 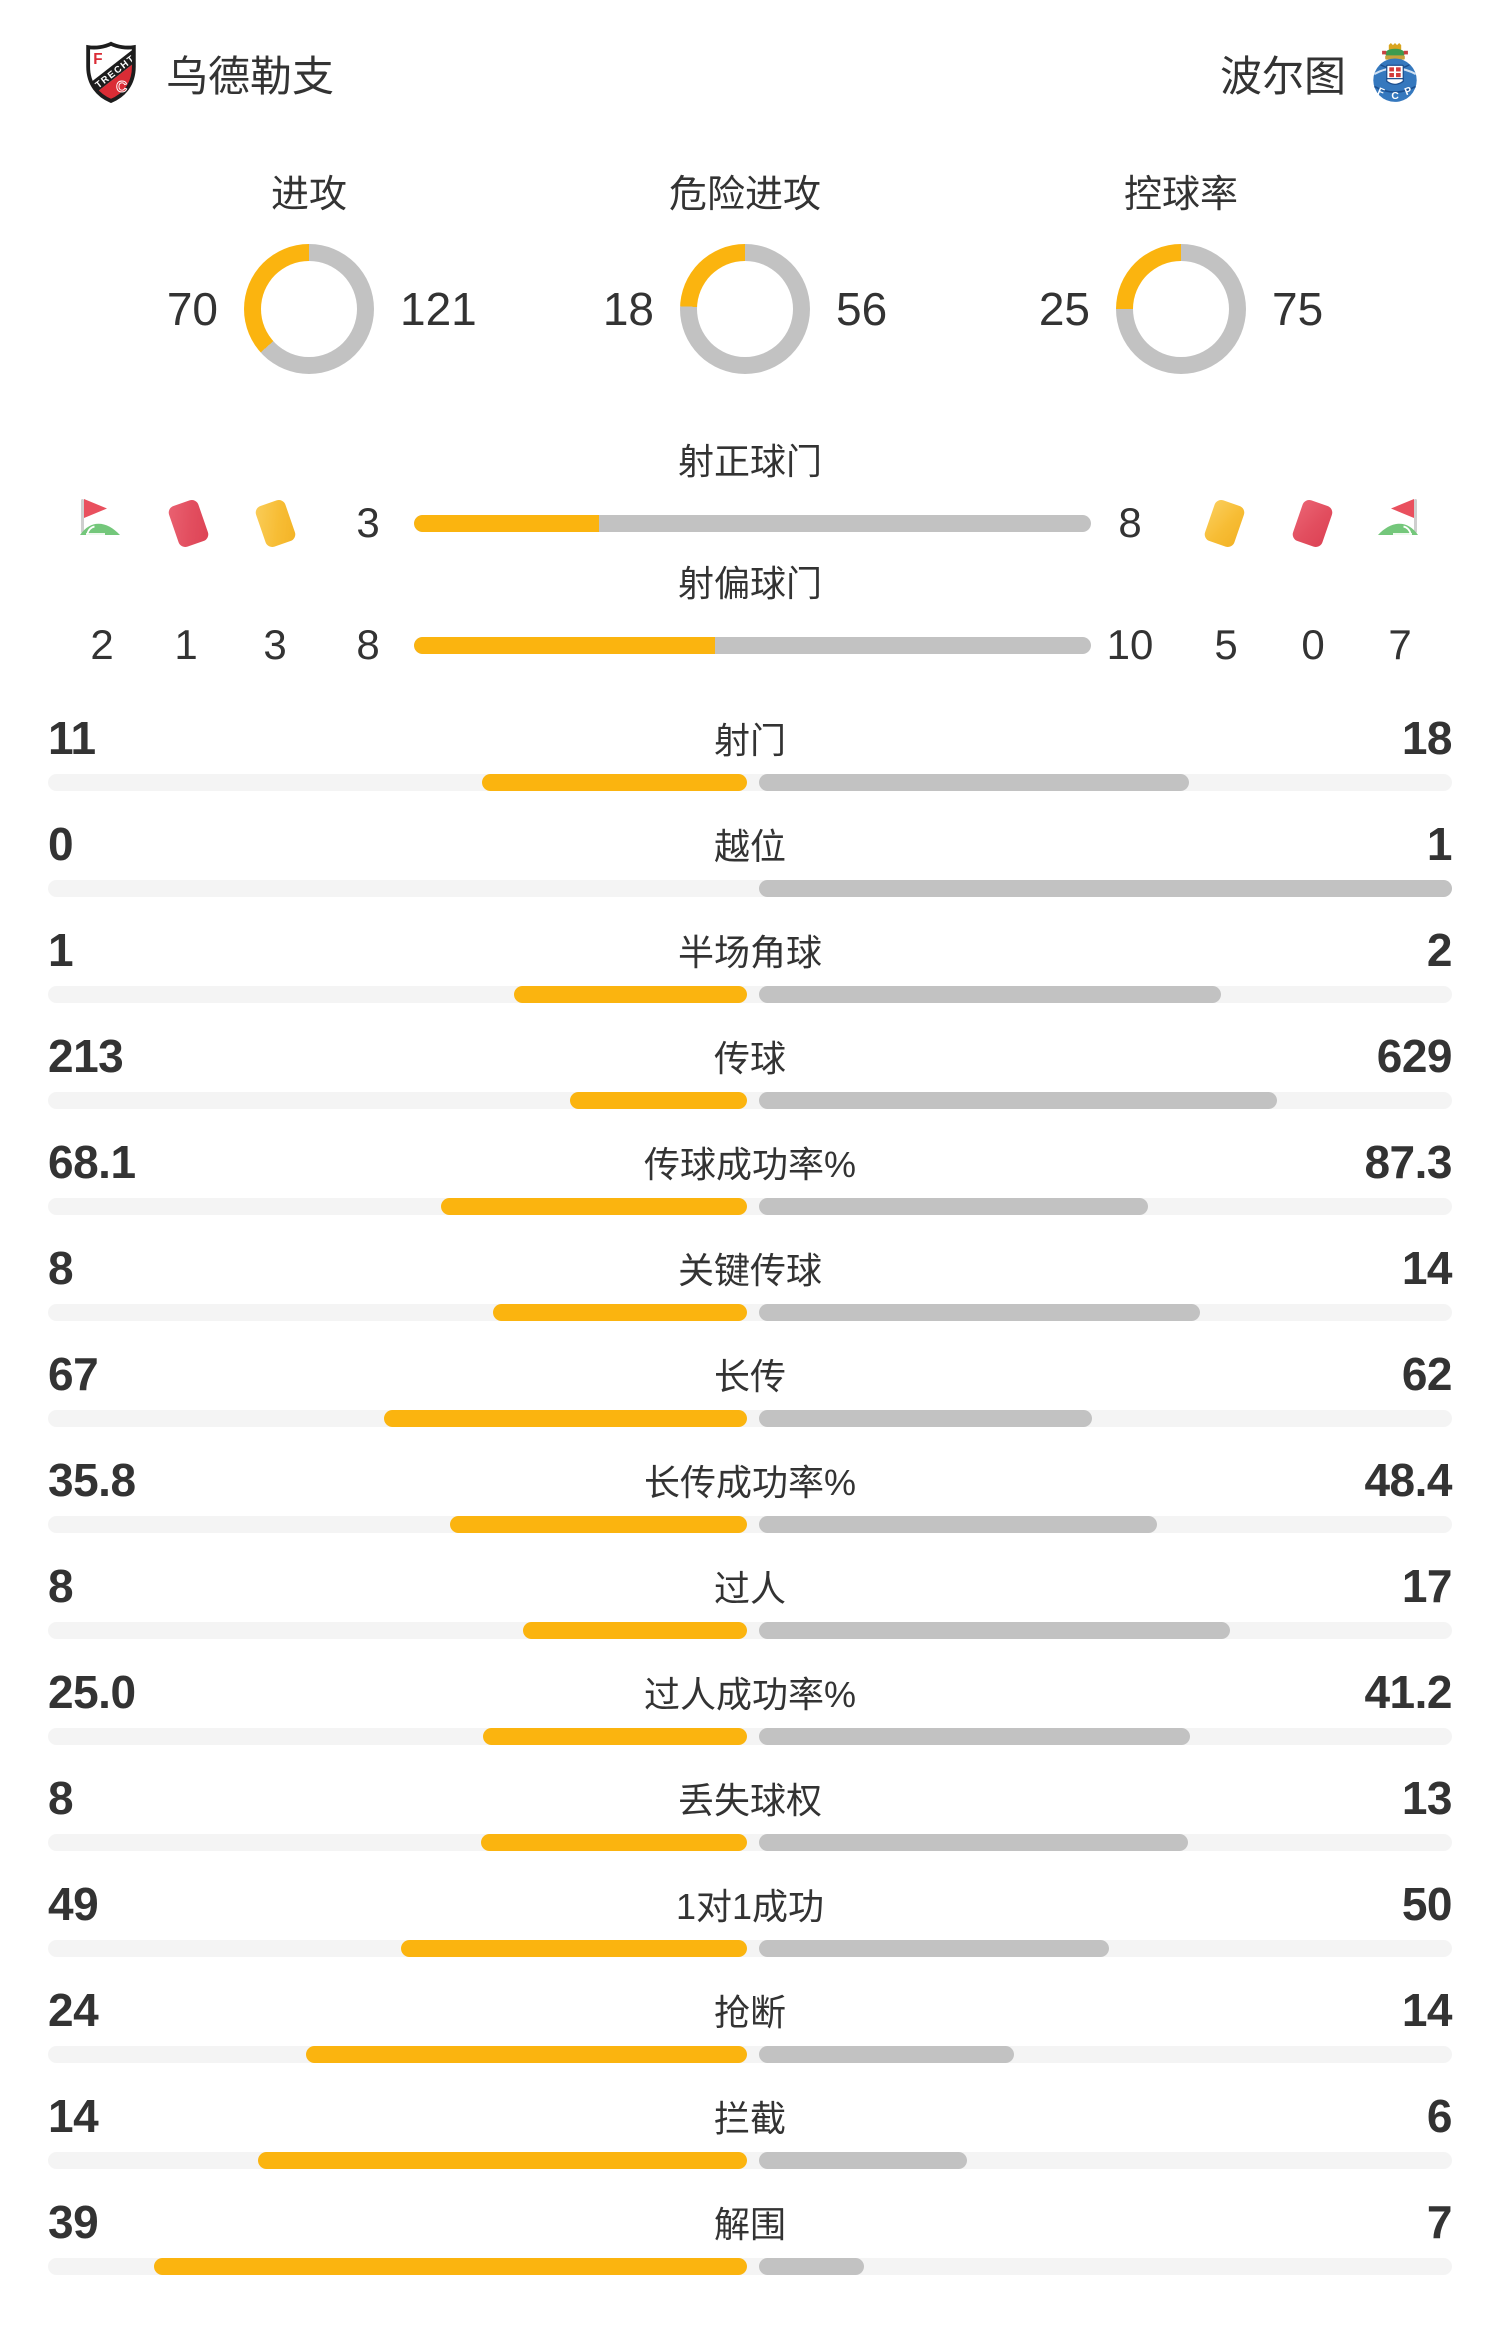 I want to click on stat-row: 67 长传 62, so click(x=750, y=1387).